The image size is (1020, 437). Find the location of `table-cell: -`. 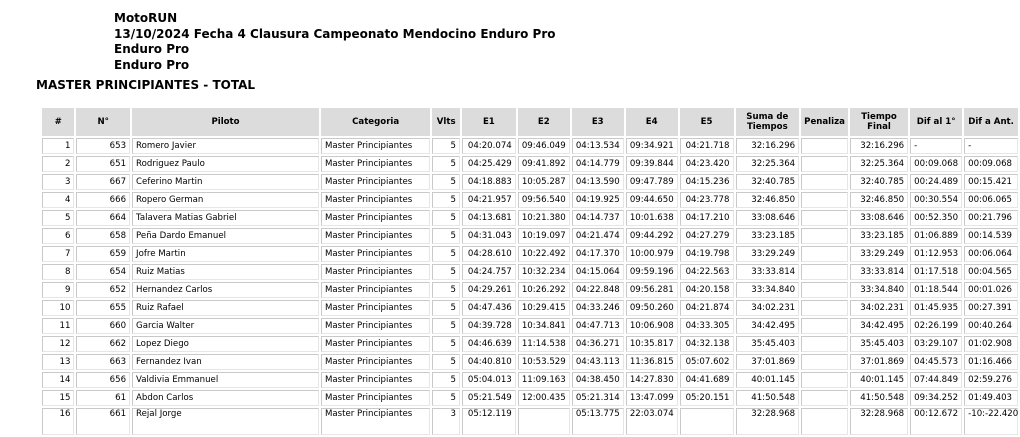

table-cell: - is located at coordinates (936, 146).